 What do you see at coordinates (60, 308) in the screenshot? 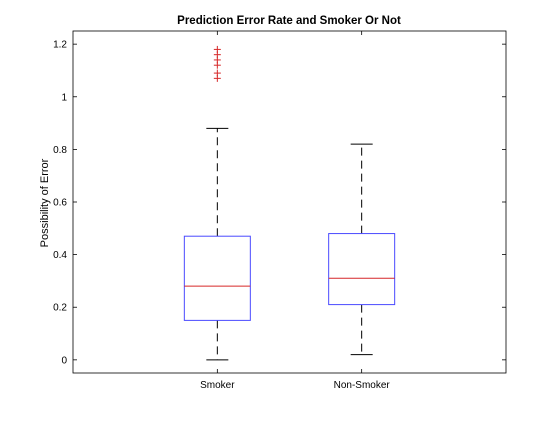
I see `y-tick-label: 0.2` at bounding box center [60, 308].